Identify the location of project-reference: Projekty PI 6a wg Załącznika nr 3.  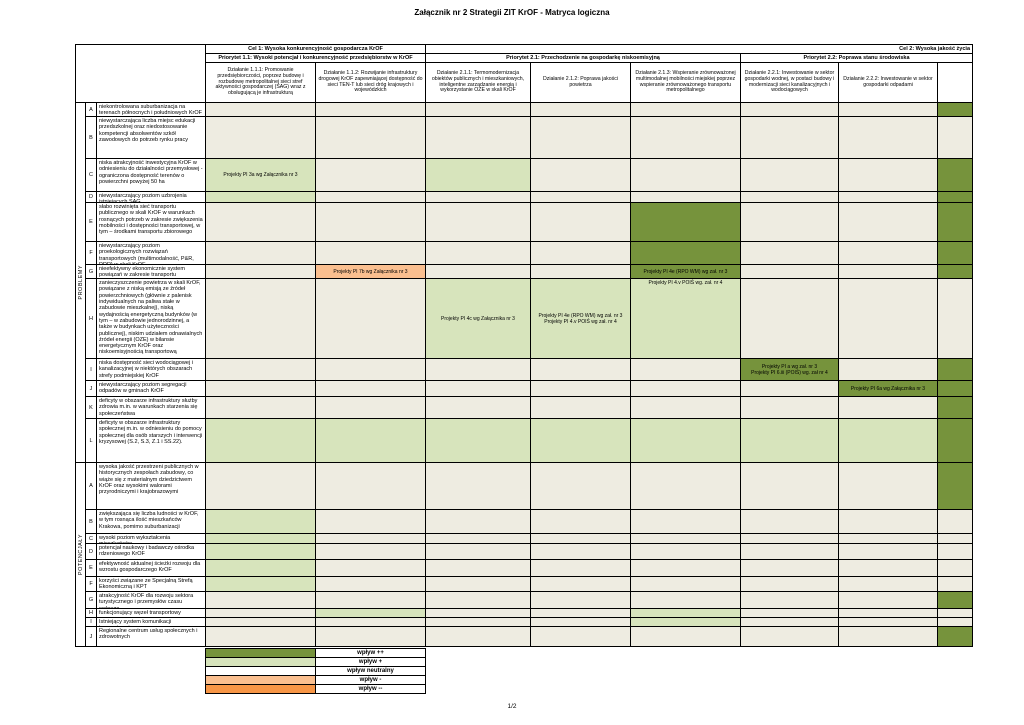
(888, 388).